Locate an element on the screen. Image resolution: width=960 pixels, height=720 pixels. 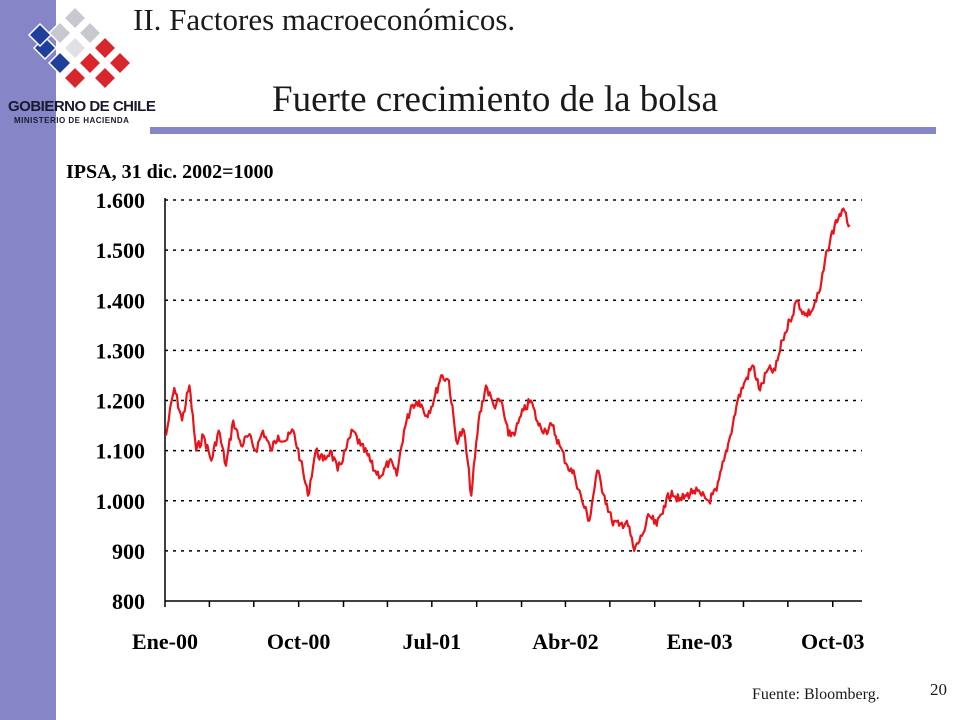
page-number: 20 is located at coordinates (938, 689).